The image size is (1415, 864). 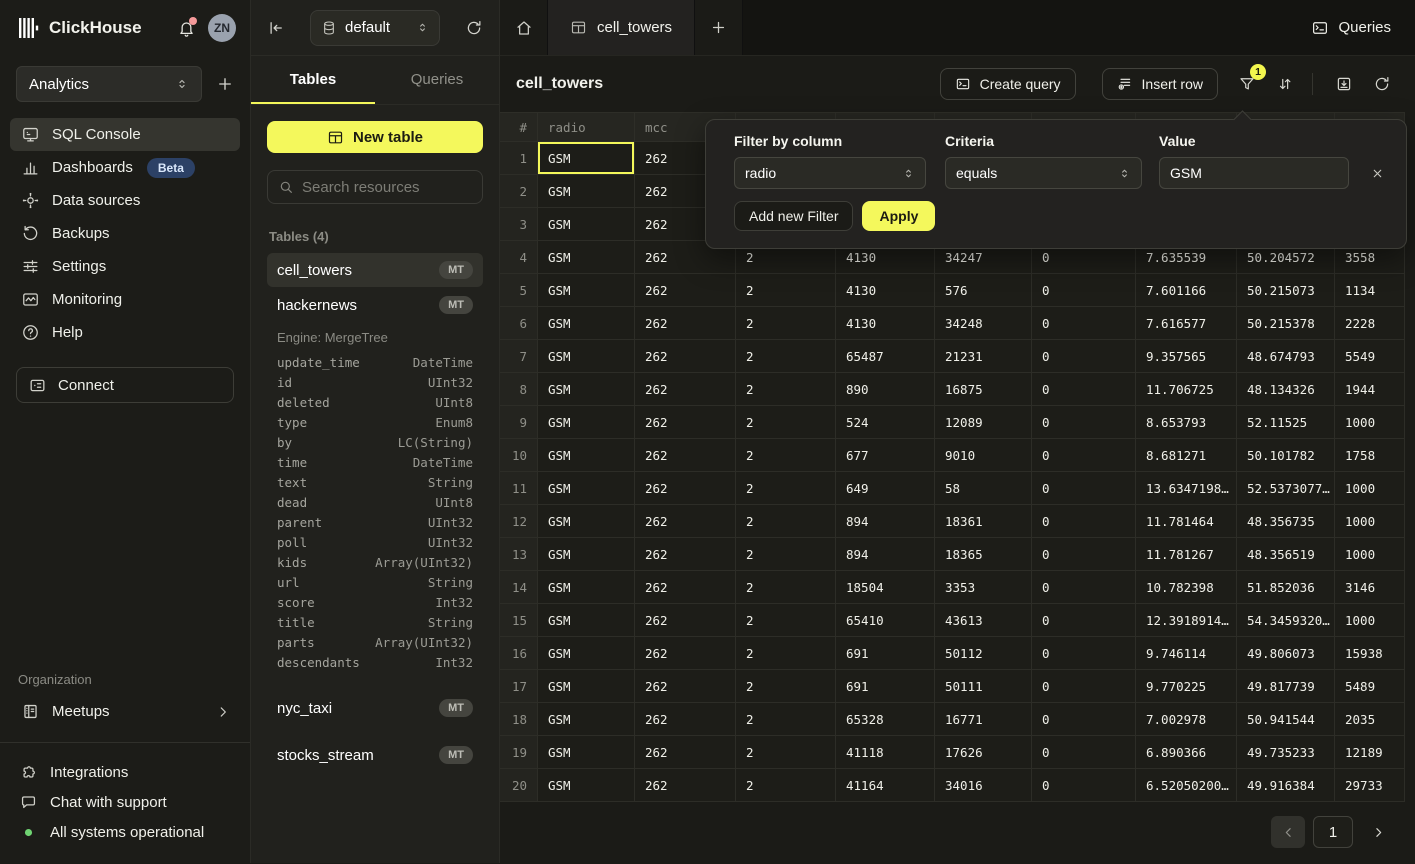 I want to click on sidebar-item-dashboards: Dashboards Beta, so click(x=125, y=167).